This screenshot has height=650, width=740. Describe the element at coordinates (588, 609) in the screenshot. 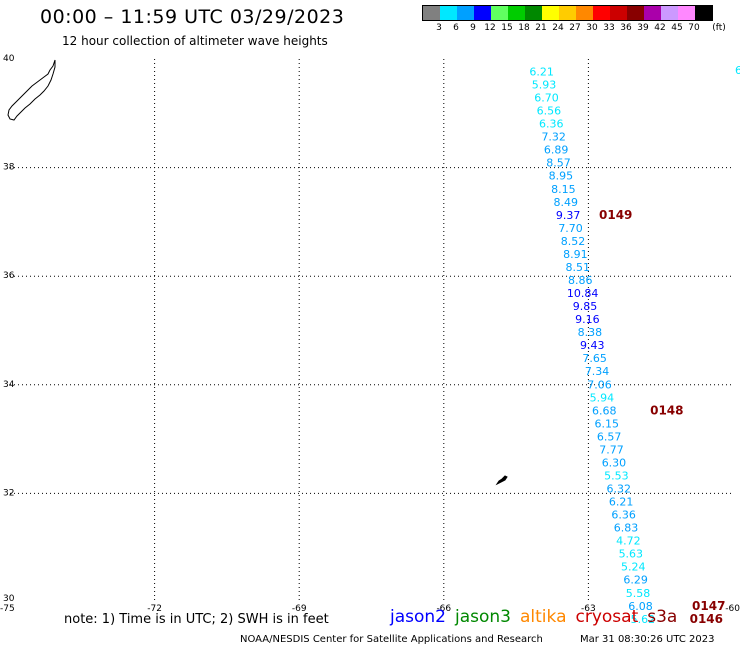

I see `lon-tick-label: -63` at that location.